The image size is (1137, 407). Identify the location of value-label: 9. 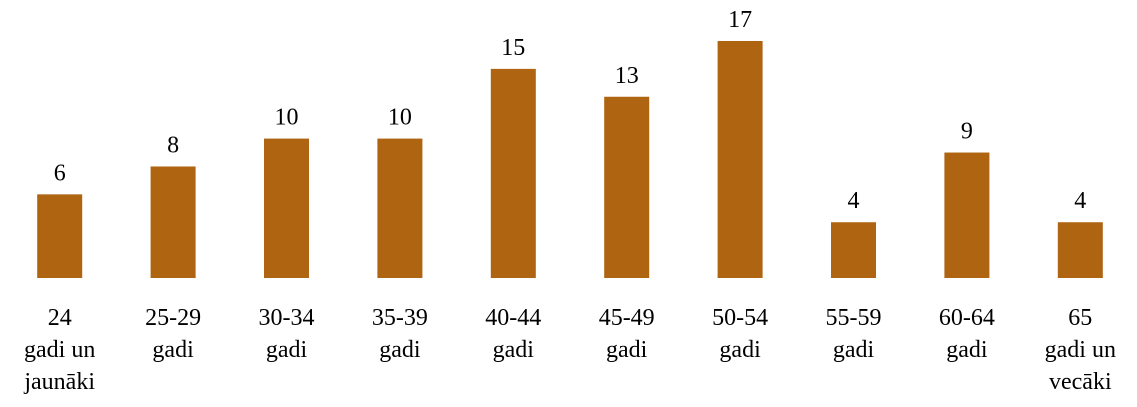
(967, 132).